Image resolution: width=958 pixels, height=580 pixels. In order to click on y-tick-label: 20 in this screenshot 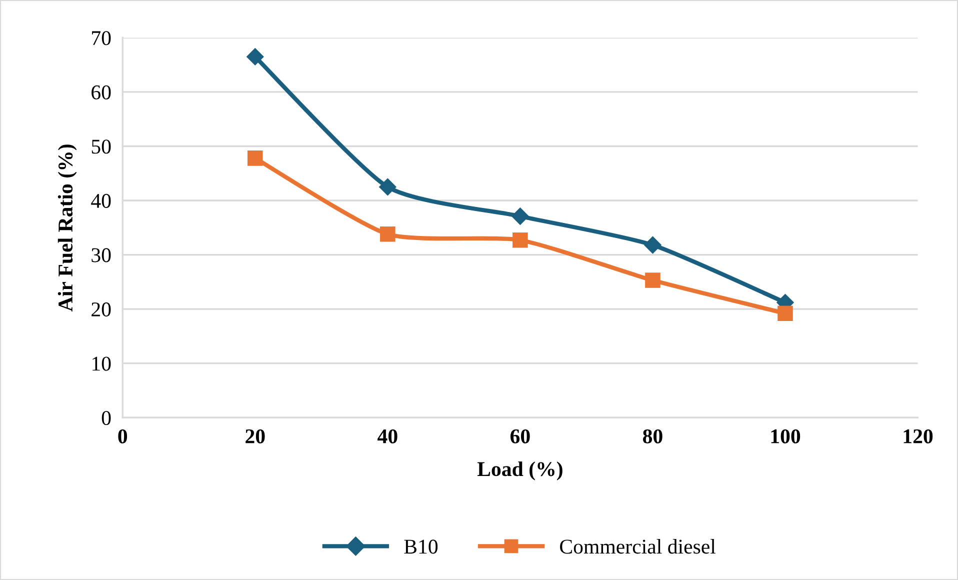, I will do `click(101, 309)`.